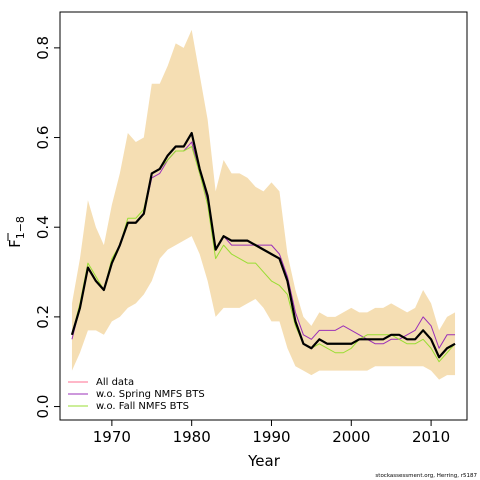  I want to click on x-axis-title: Year, so click(264, 461).